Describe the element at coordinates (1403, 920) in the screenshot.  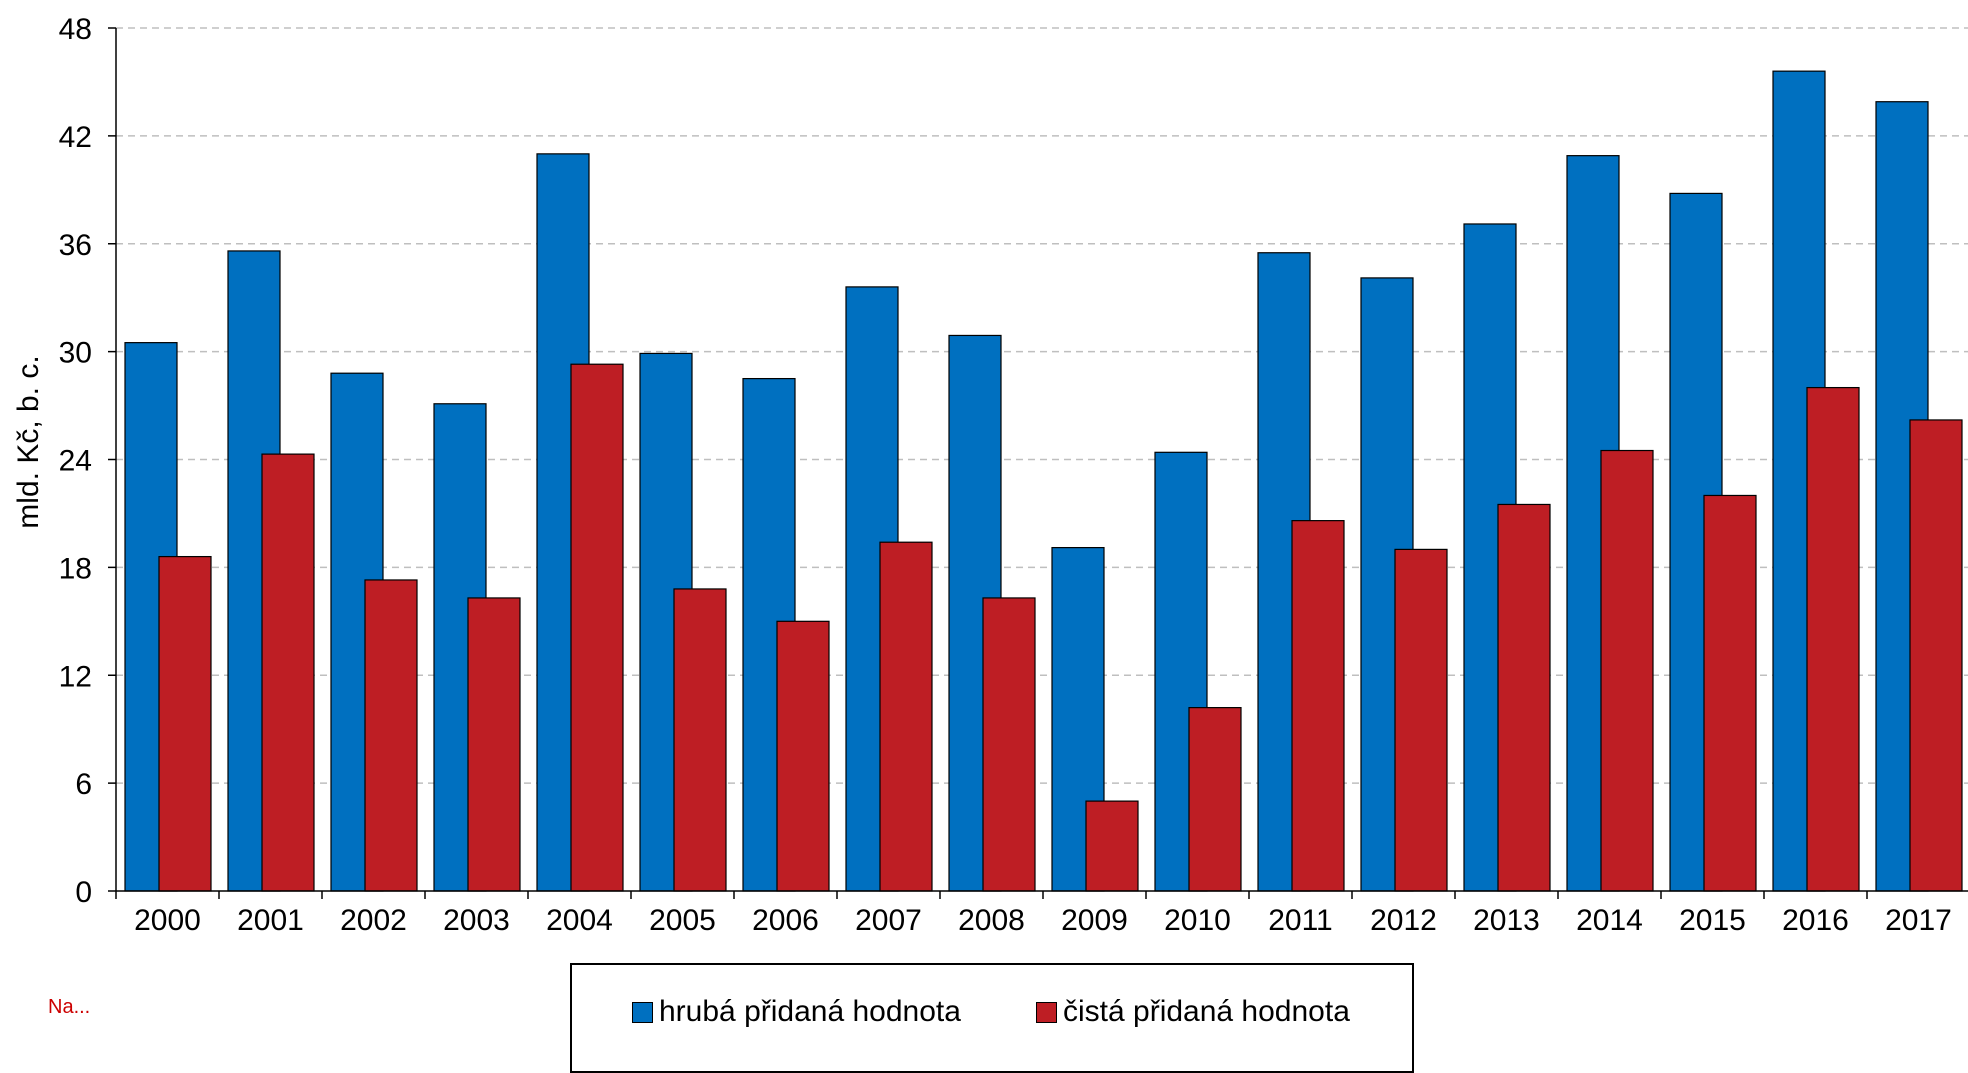
I see `x-tick-label: 2012` at that location.